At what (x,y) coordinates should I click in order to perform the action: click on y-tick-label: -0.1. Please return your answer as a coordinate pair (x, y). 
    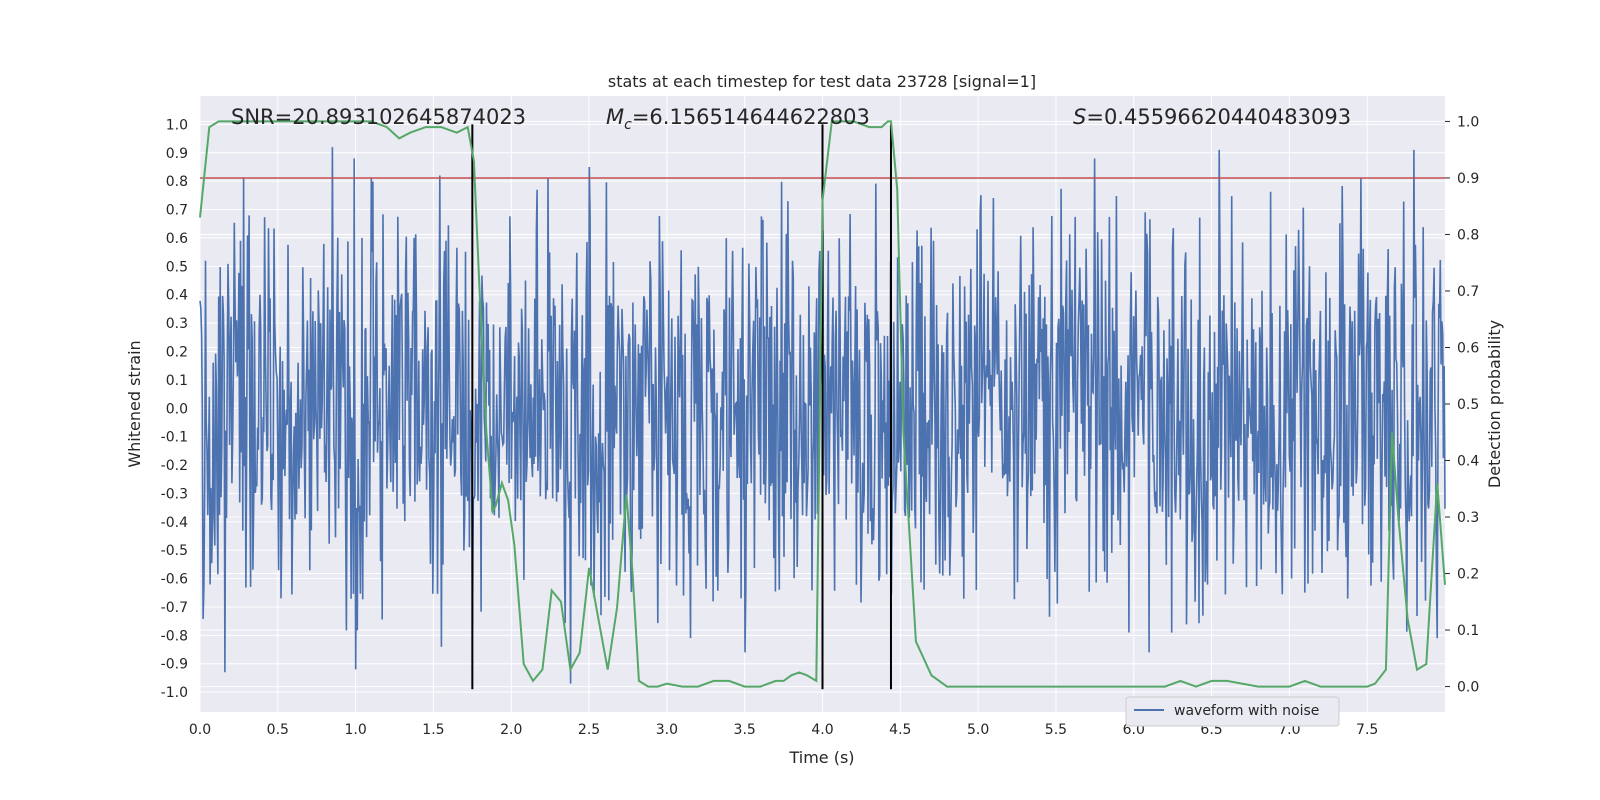
    Looking at the image, I should click on (174, 438).